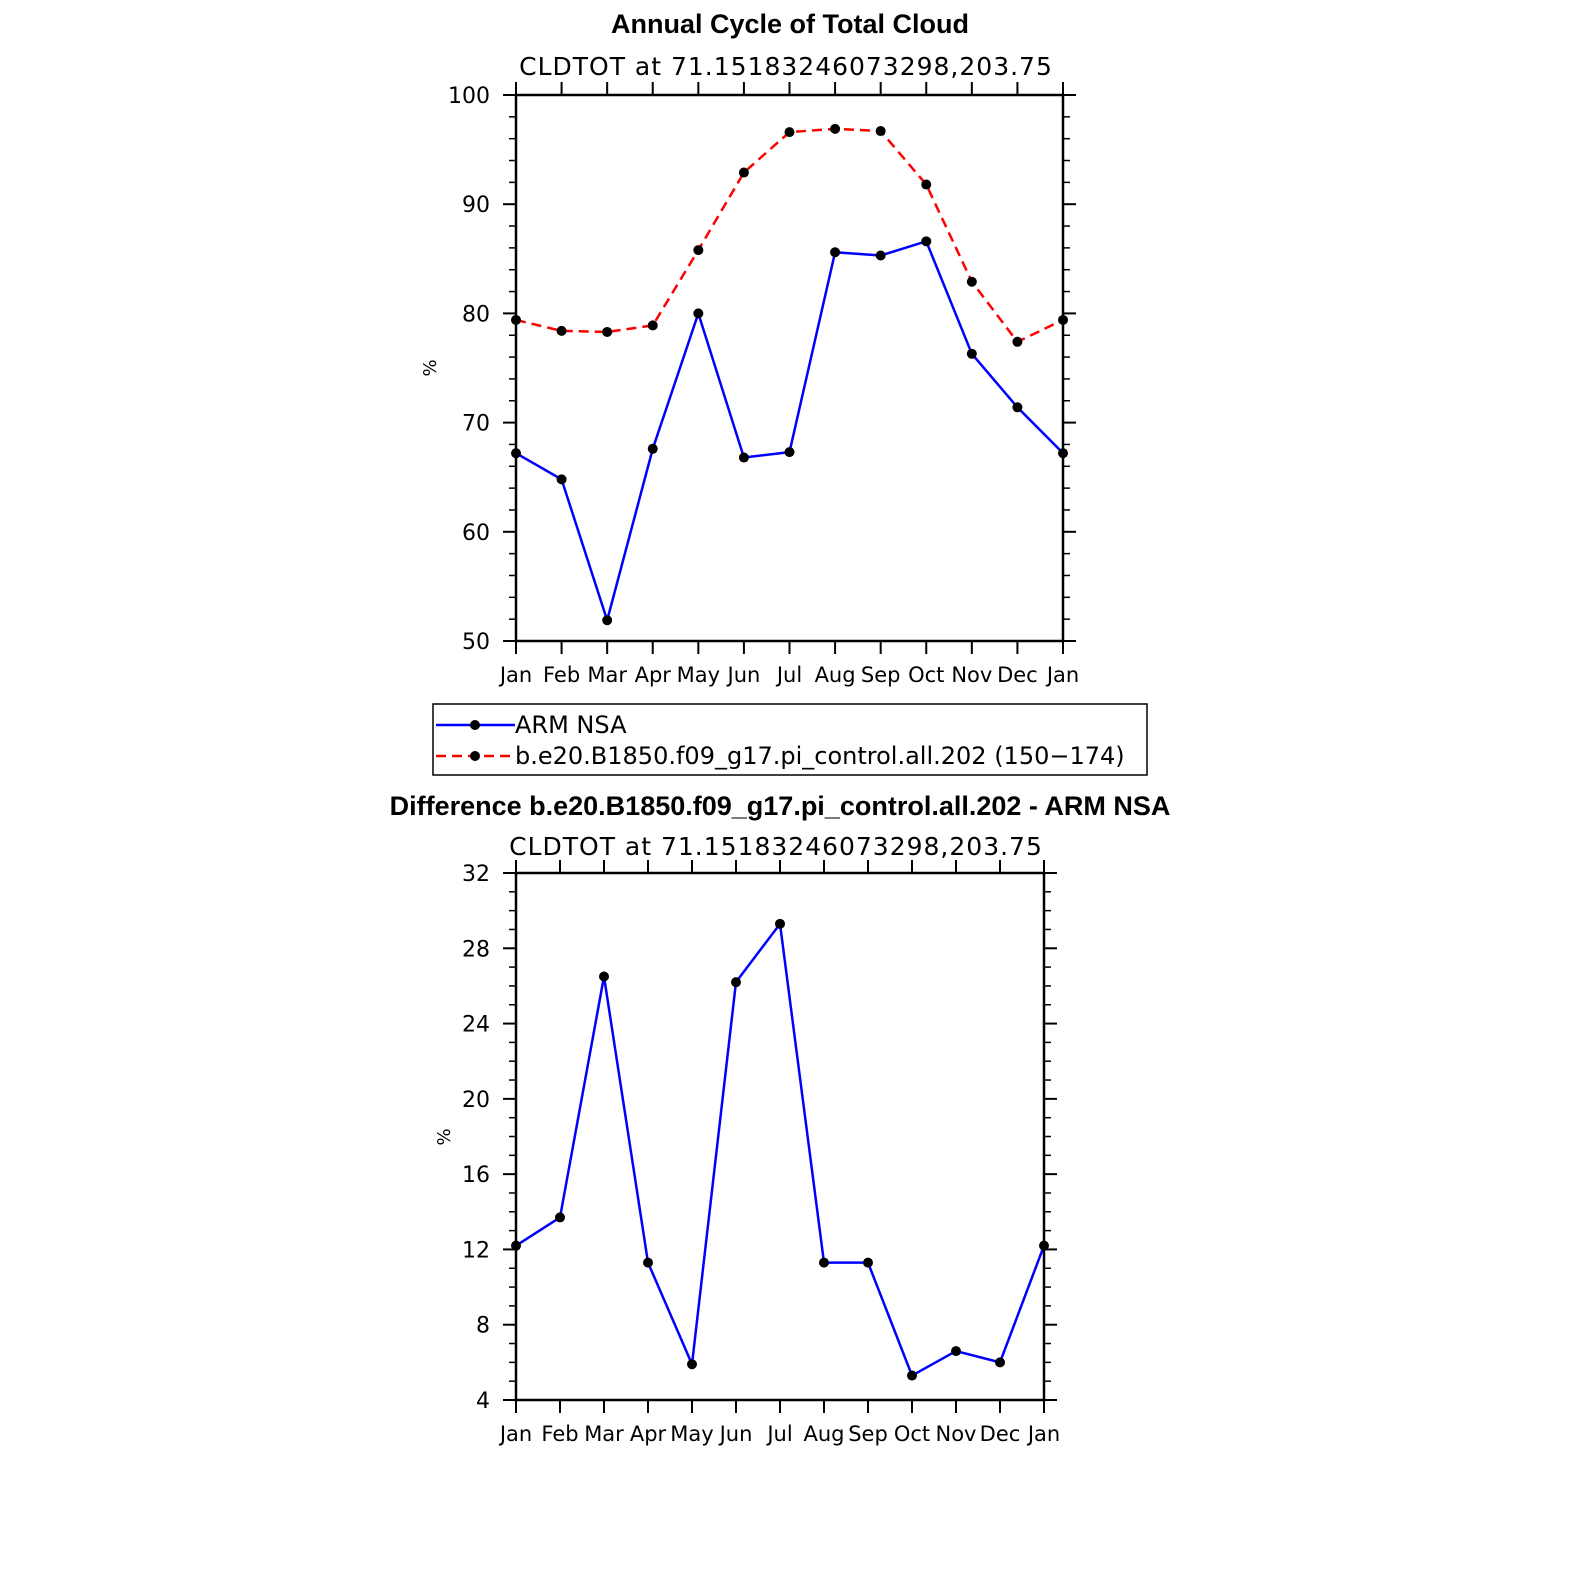  I want to click on y-tick-labels: 4 8 12 16 20 24 28 32, so click(476, 1138).